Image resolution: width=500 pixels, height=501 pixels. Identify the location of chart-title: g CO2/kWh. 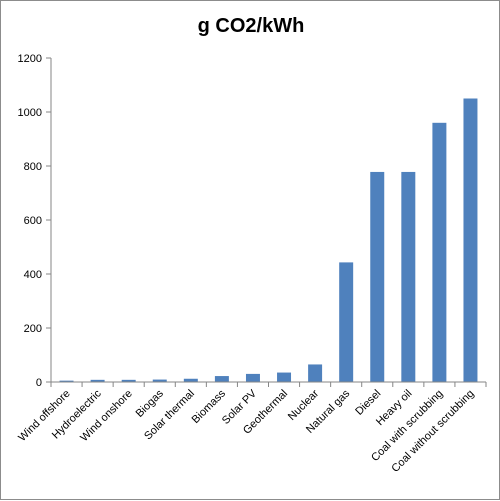
(251, 26).